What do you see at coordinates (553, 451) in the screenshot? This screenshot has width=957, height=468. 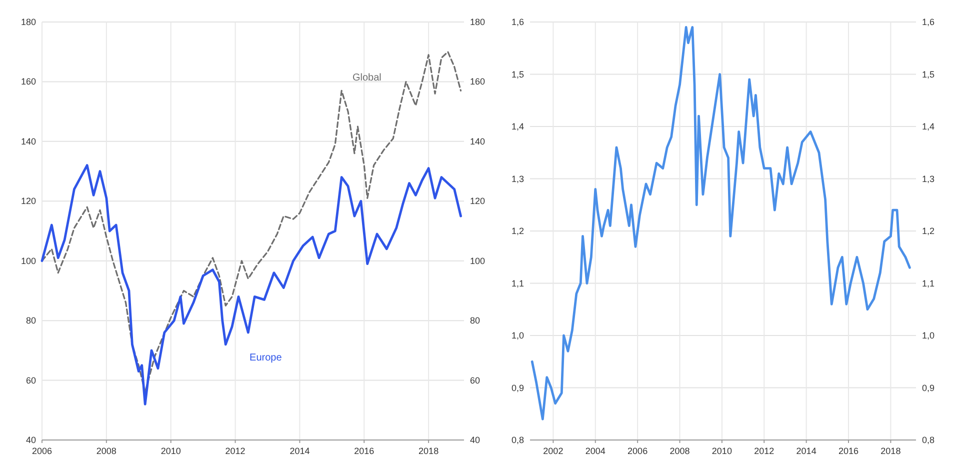 I see `x-tick-label: 2002` at bounding box center [553, 451].